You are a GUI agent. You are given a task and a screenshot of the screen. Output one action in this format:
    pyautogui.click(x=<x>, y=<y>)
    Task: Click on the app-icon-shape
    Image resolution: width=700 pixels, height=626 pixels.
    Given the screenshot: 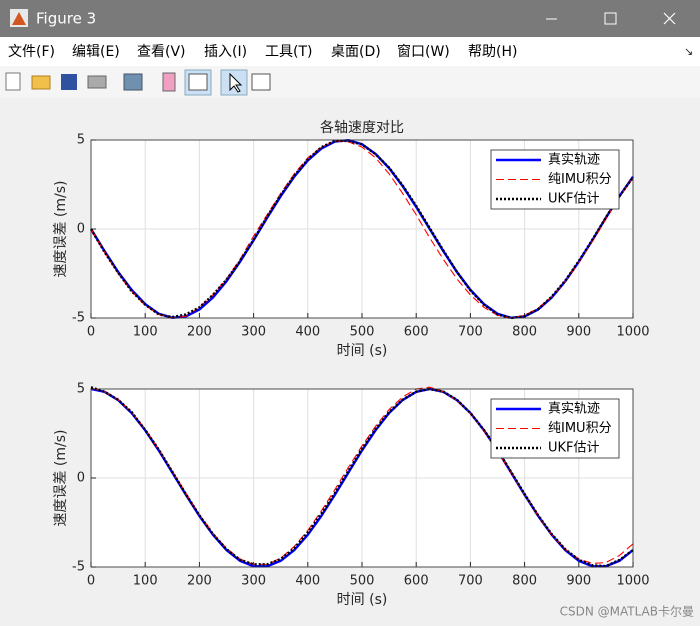 What is the action you would take?
    pyautogui.click(x=19, y=18)
    